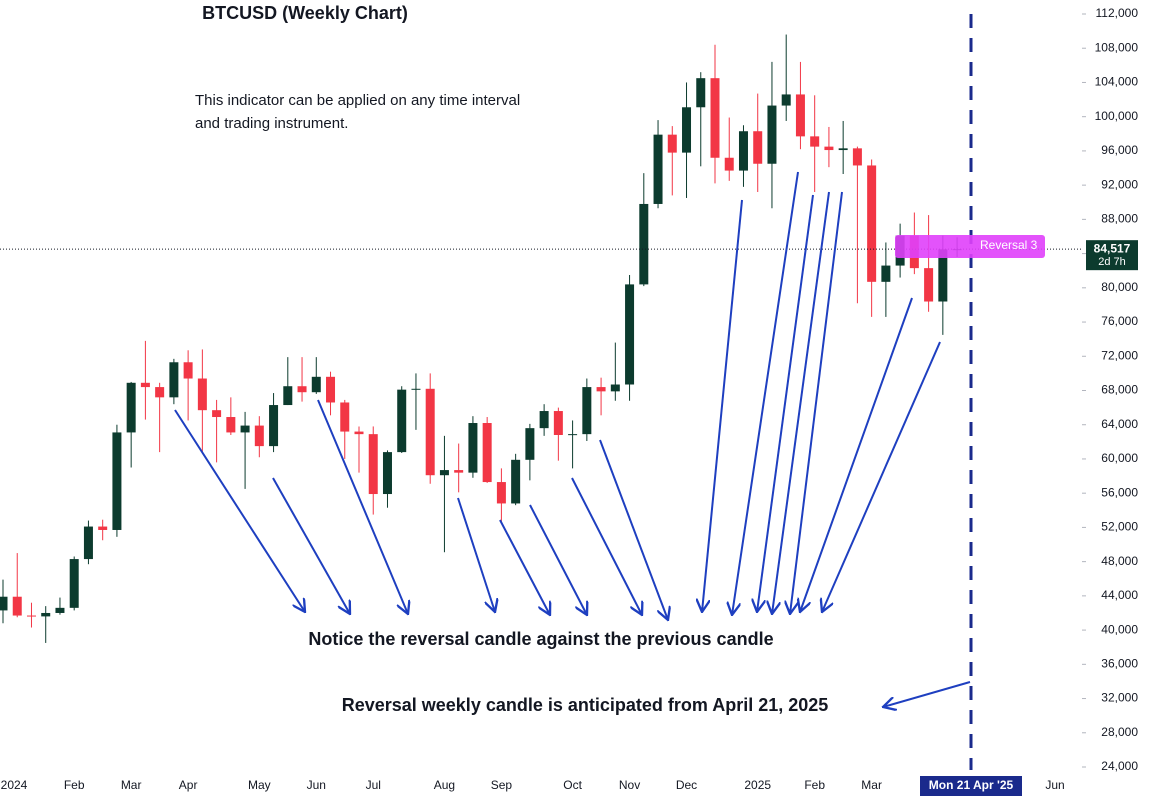 Image resolution: width=1150 pixels, height=800 pixels. I want to click on y-tick-label: 80,000, so click(1119, 287).